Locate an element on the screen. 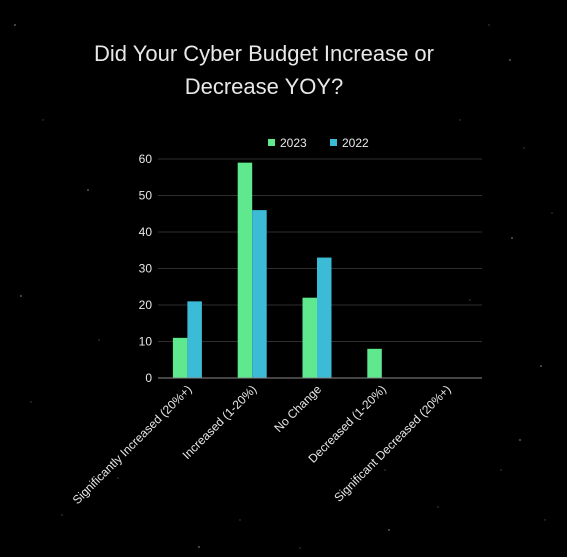  y-tick-label: 30 is located at coordinates (146, 269).